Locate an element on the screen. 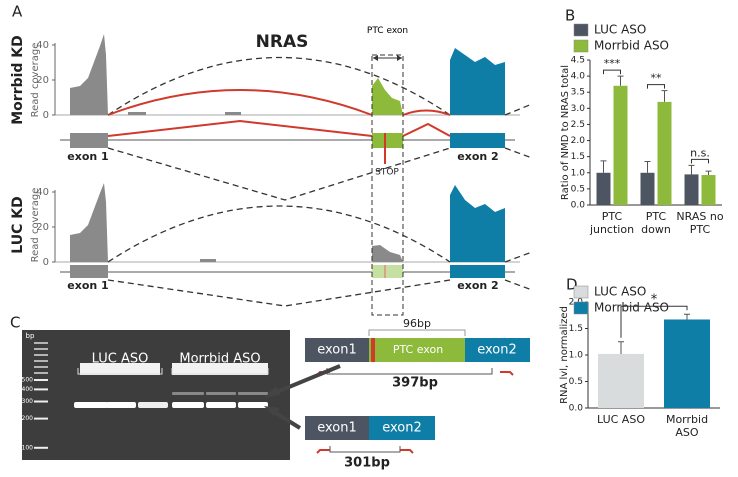  short-product is located at coordinates (370, 435).